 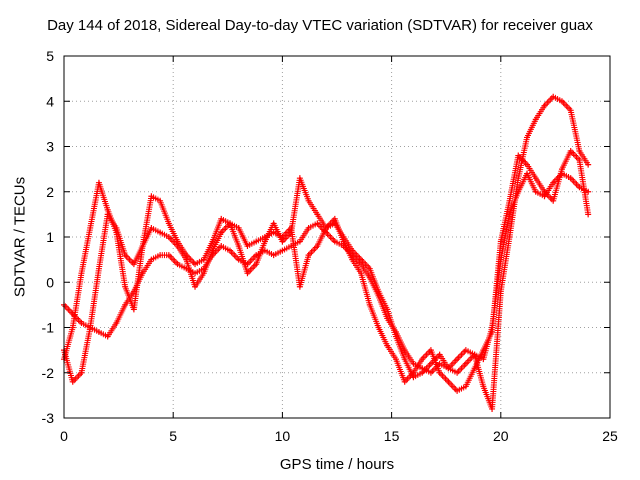 I want to click on y-tick-label: 0, so click(x=50, y=282).